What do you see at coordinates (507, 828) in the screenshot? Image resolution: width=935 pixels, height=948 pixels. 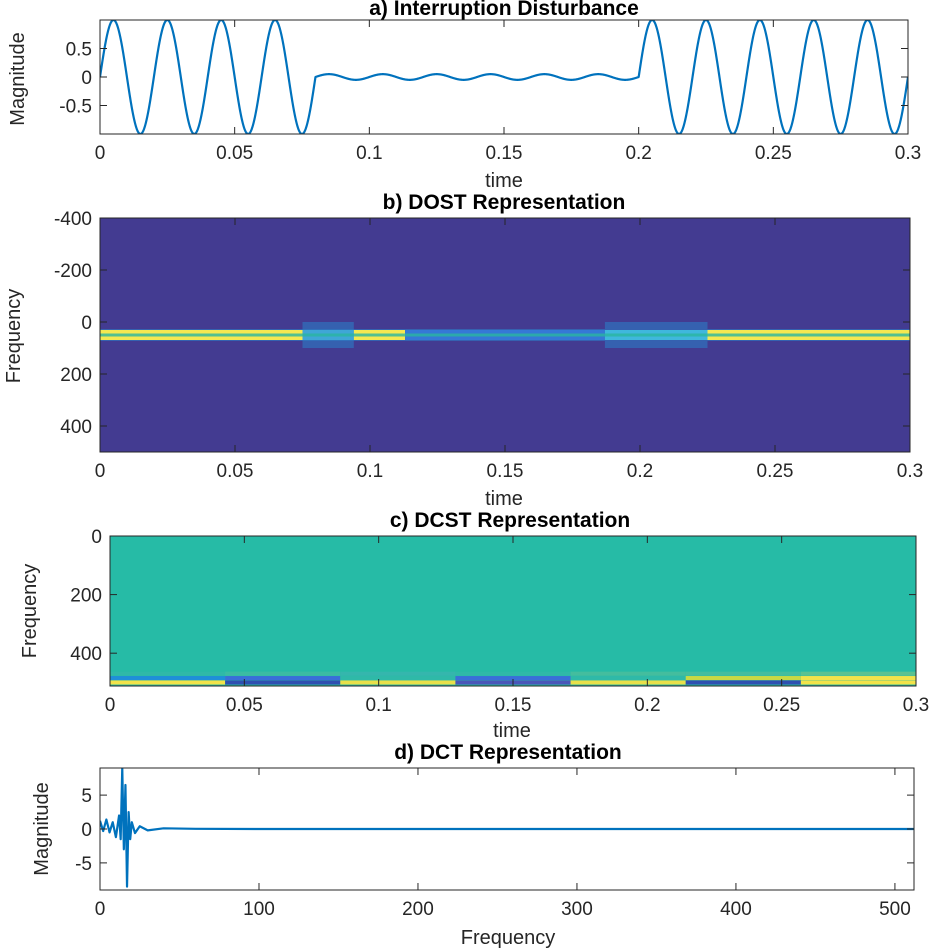 I see `panel-d-dct-line` at bounding box center [507, 828].